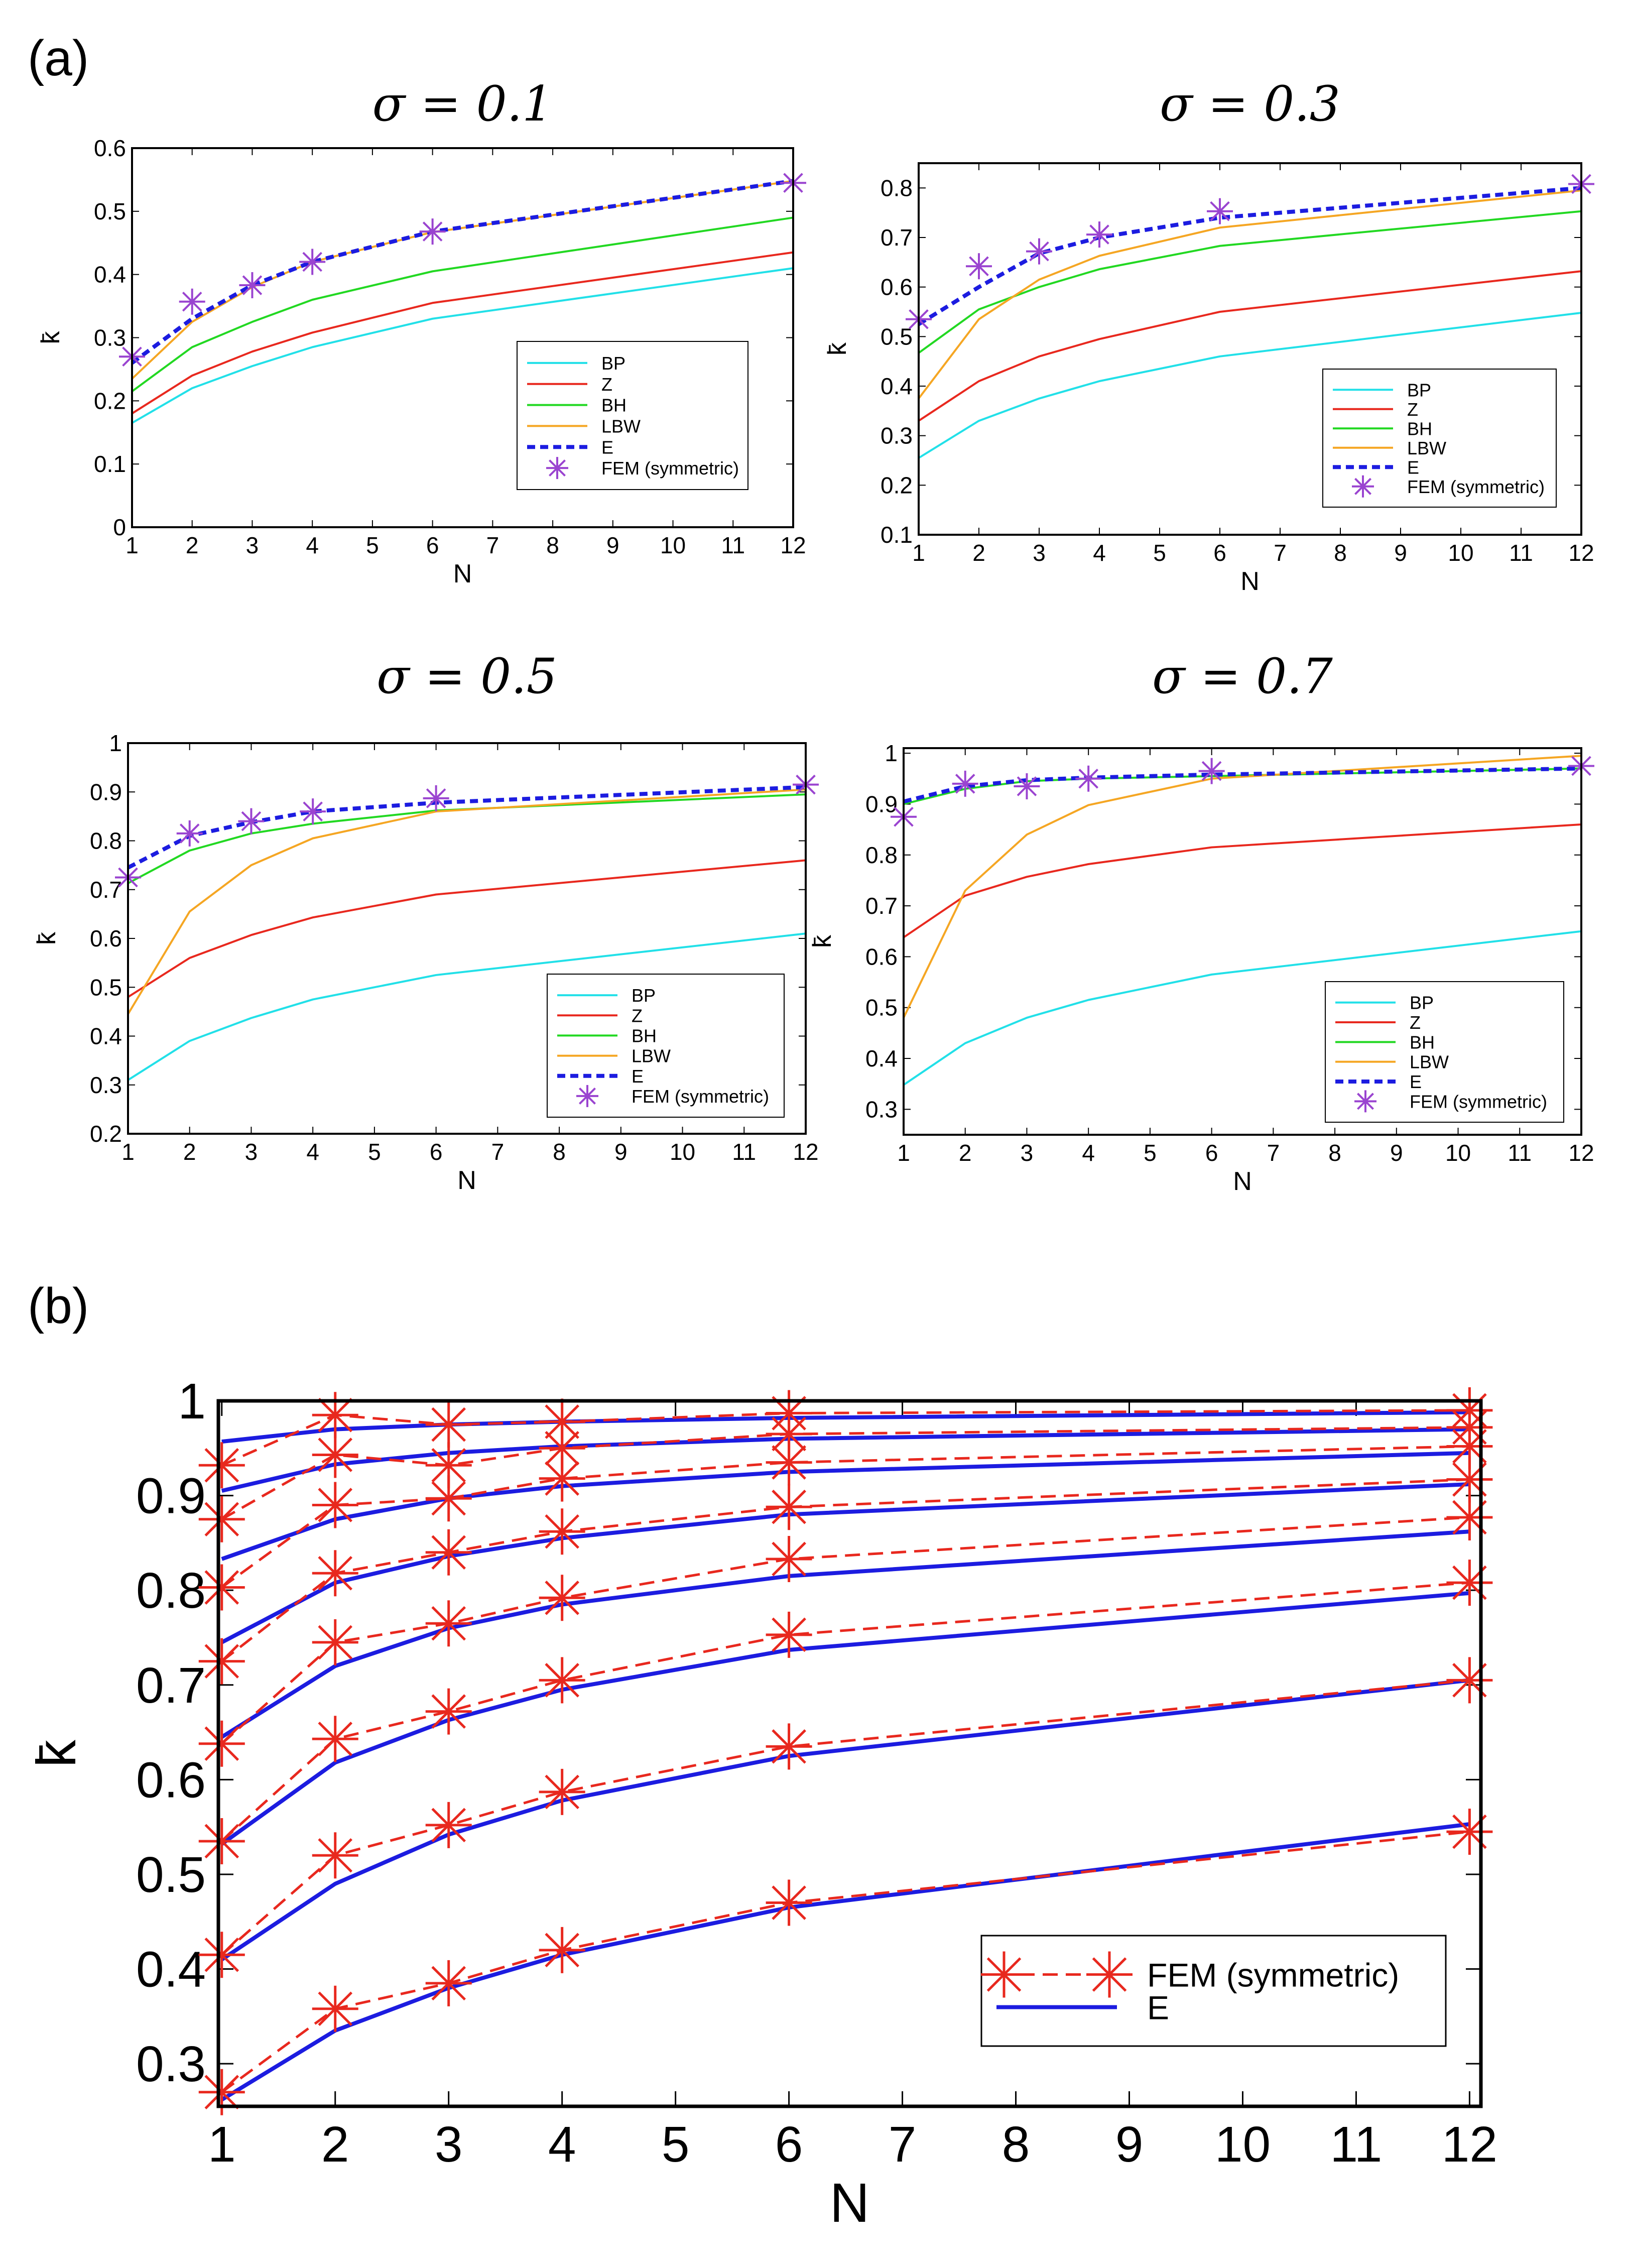  I want to click on legend-label: BH, so click(1422, 1042).